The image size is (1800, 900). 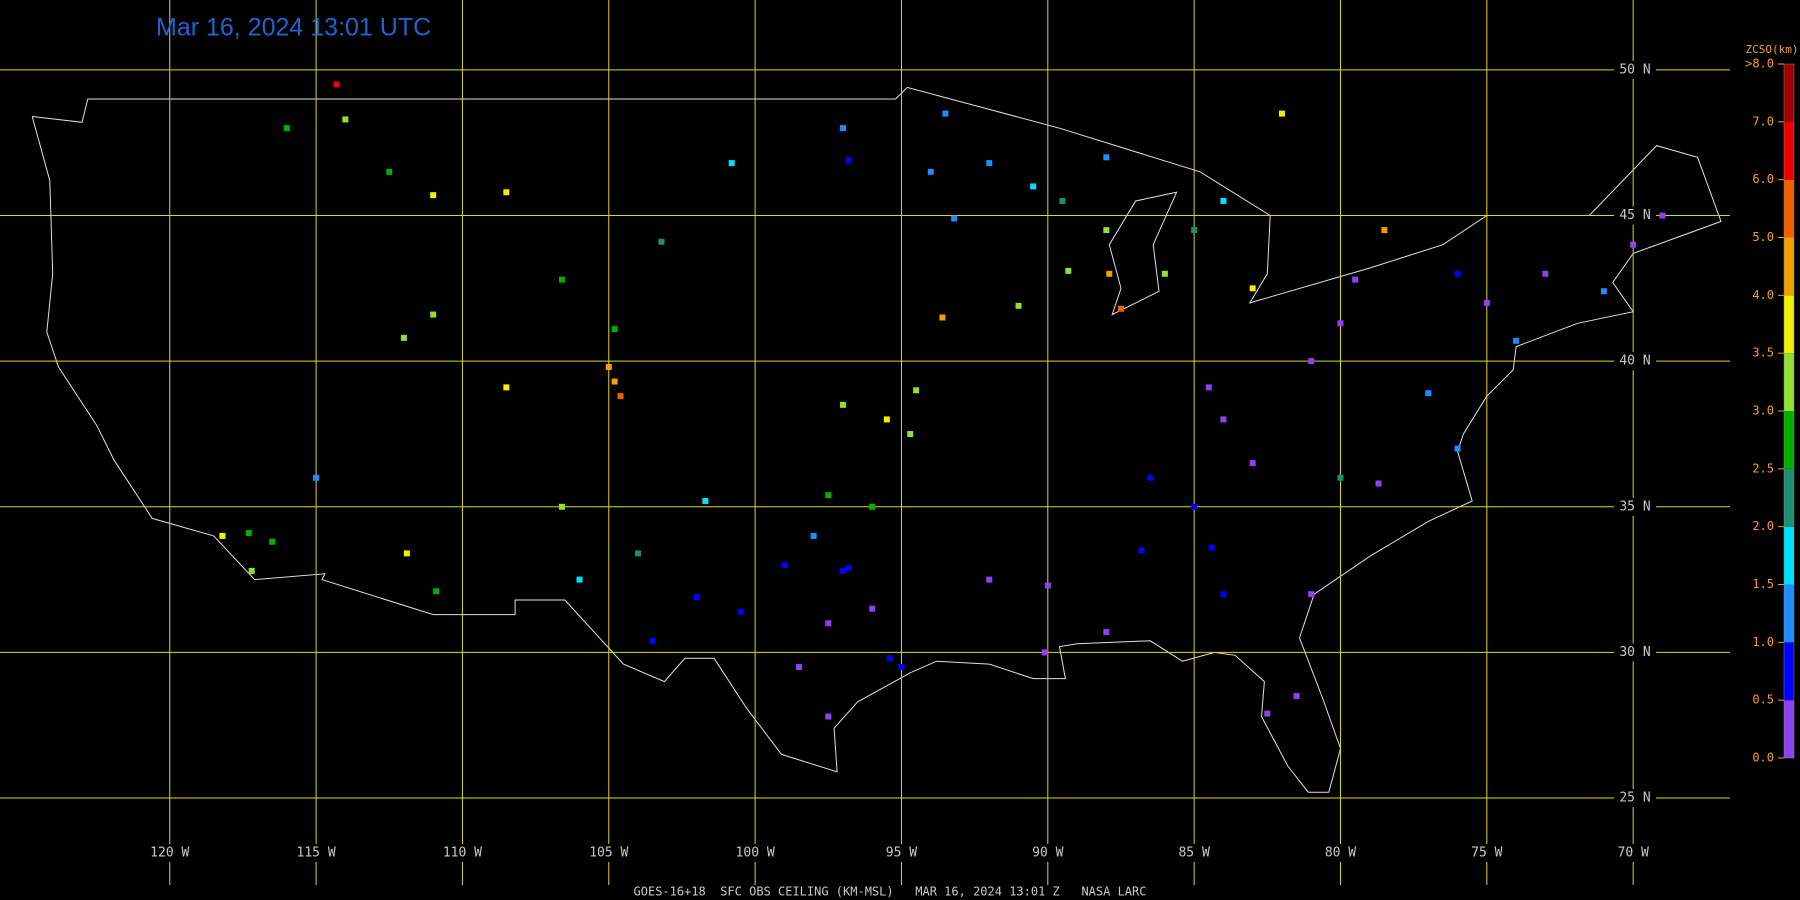 I want to click on lon-label: 100 W, so click(x=755, y=853).